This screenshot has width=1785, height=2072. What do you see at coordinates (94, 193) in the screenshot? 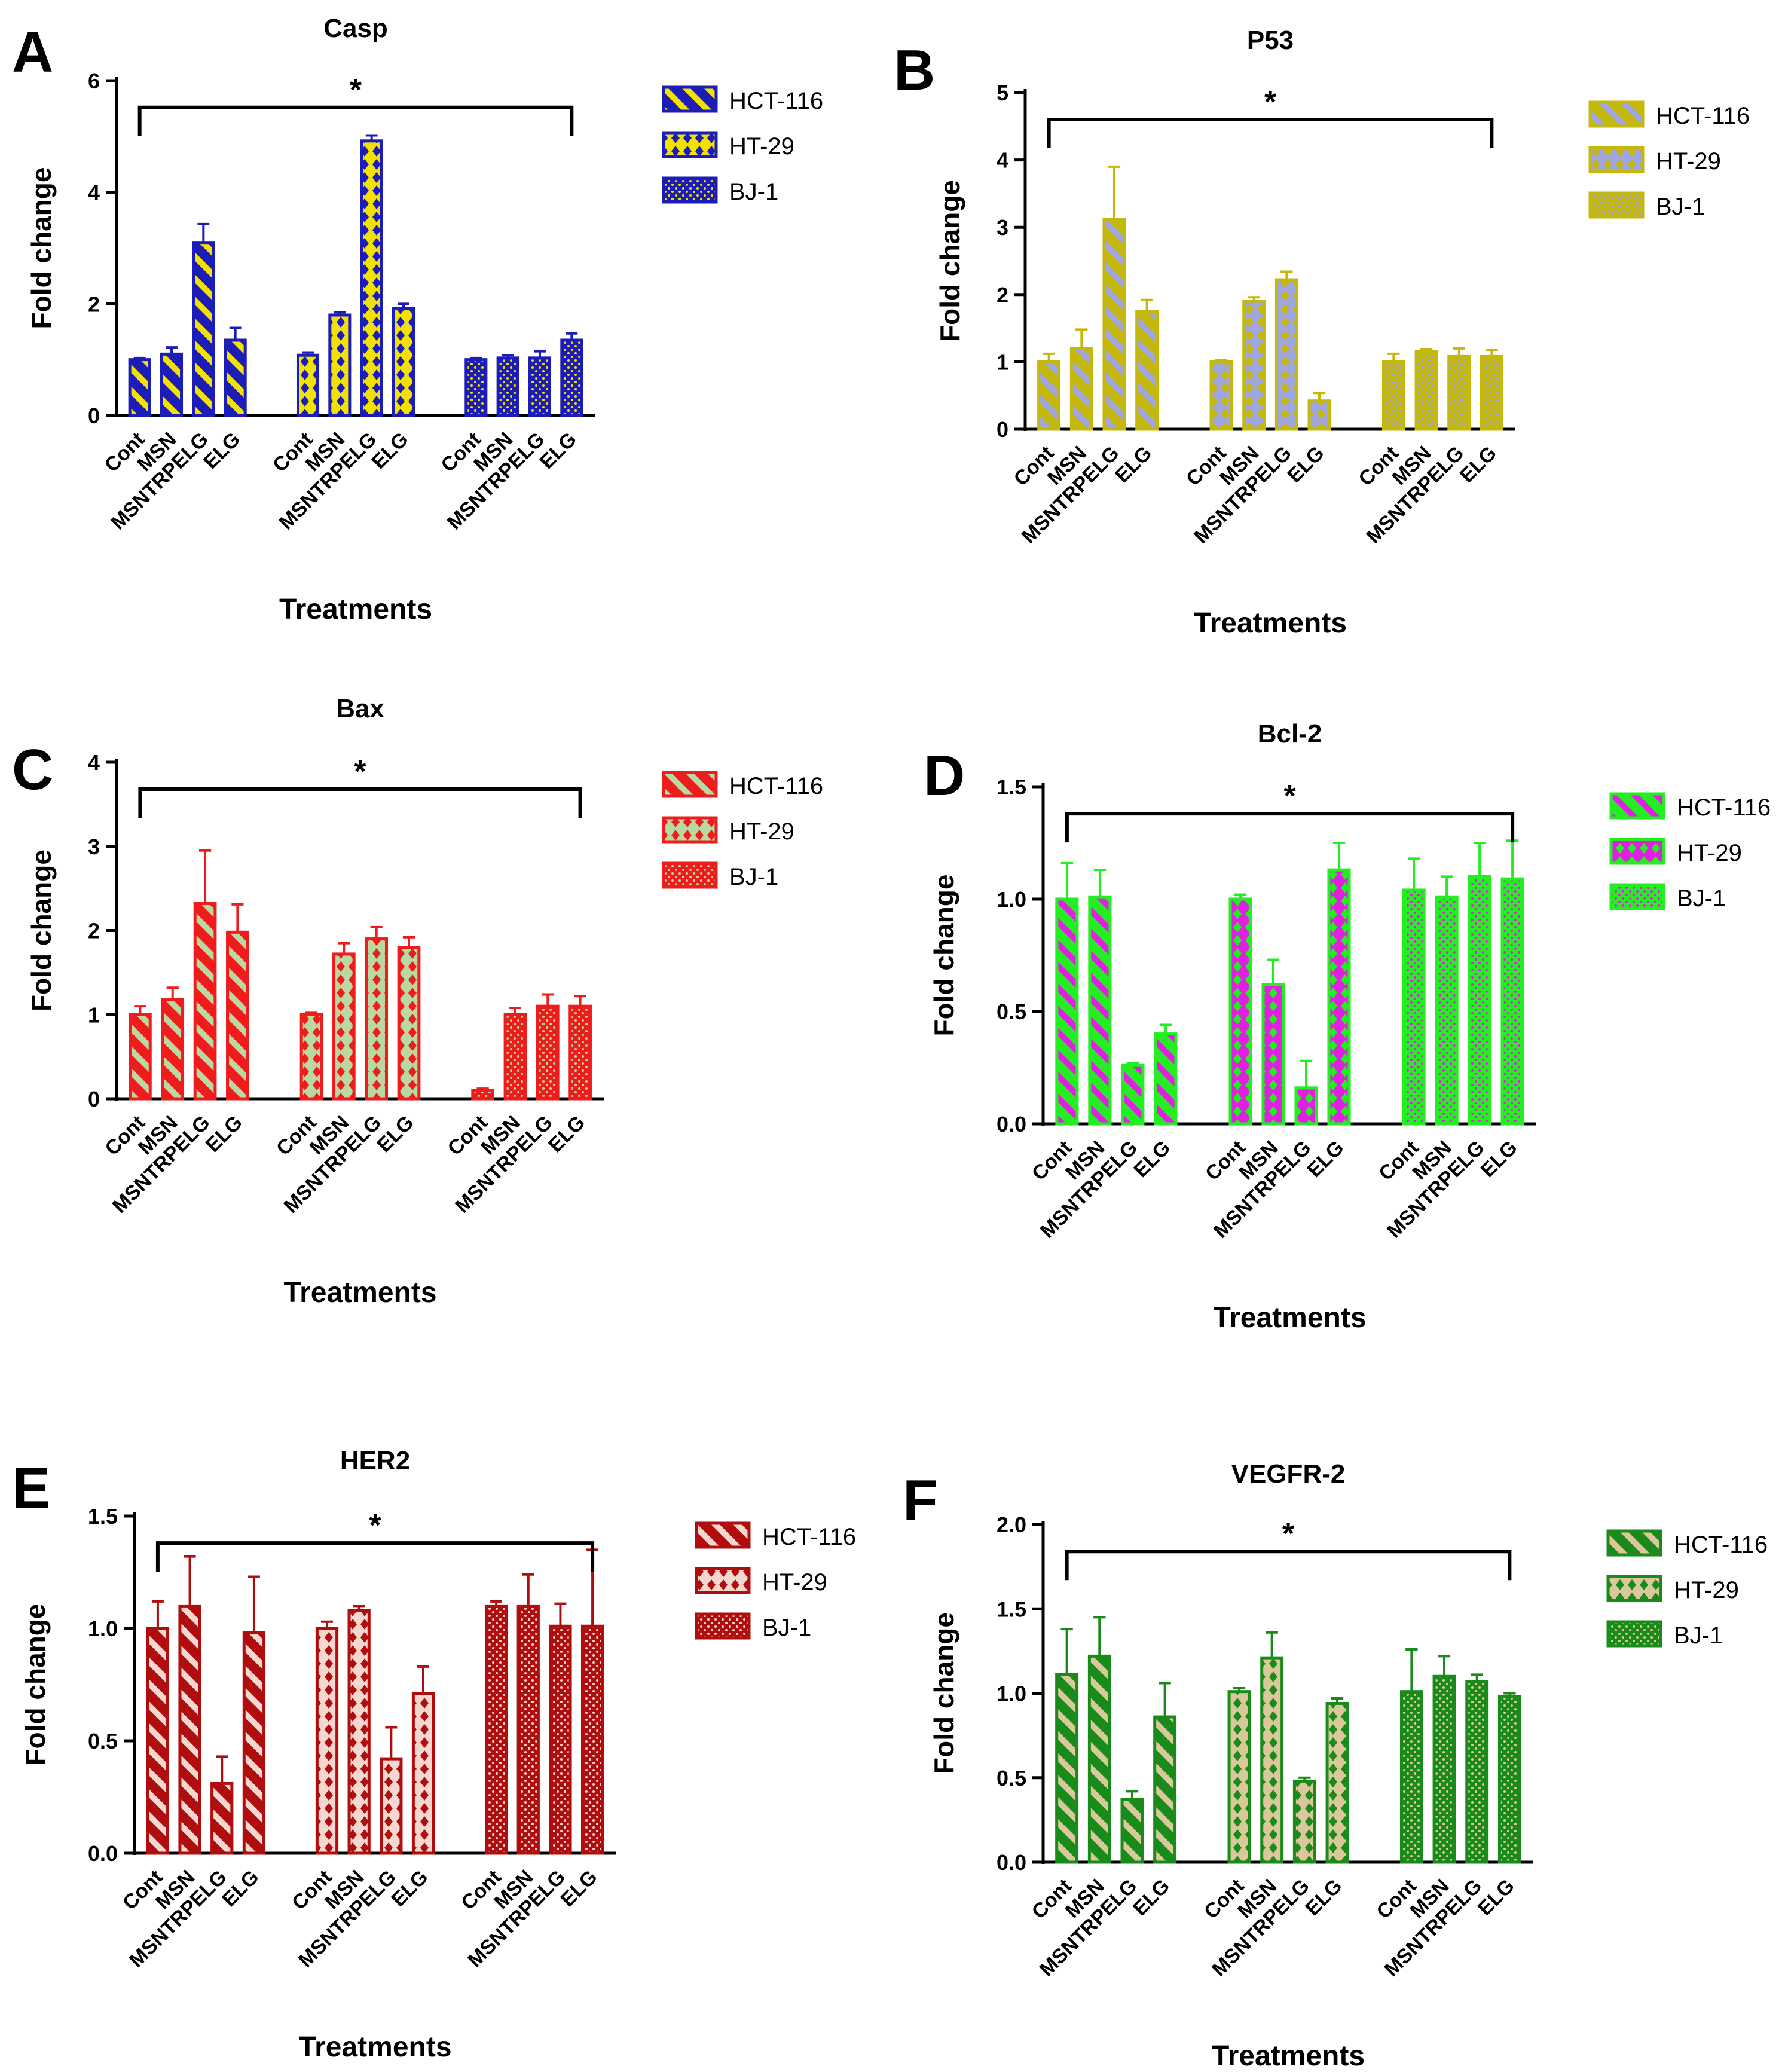
I see `y-tick-label: 4` at bounding box center [94, 193].